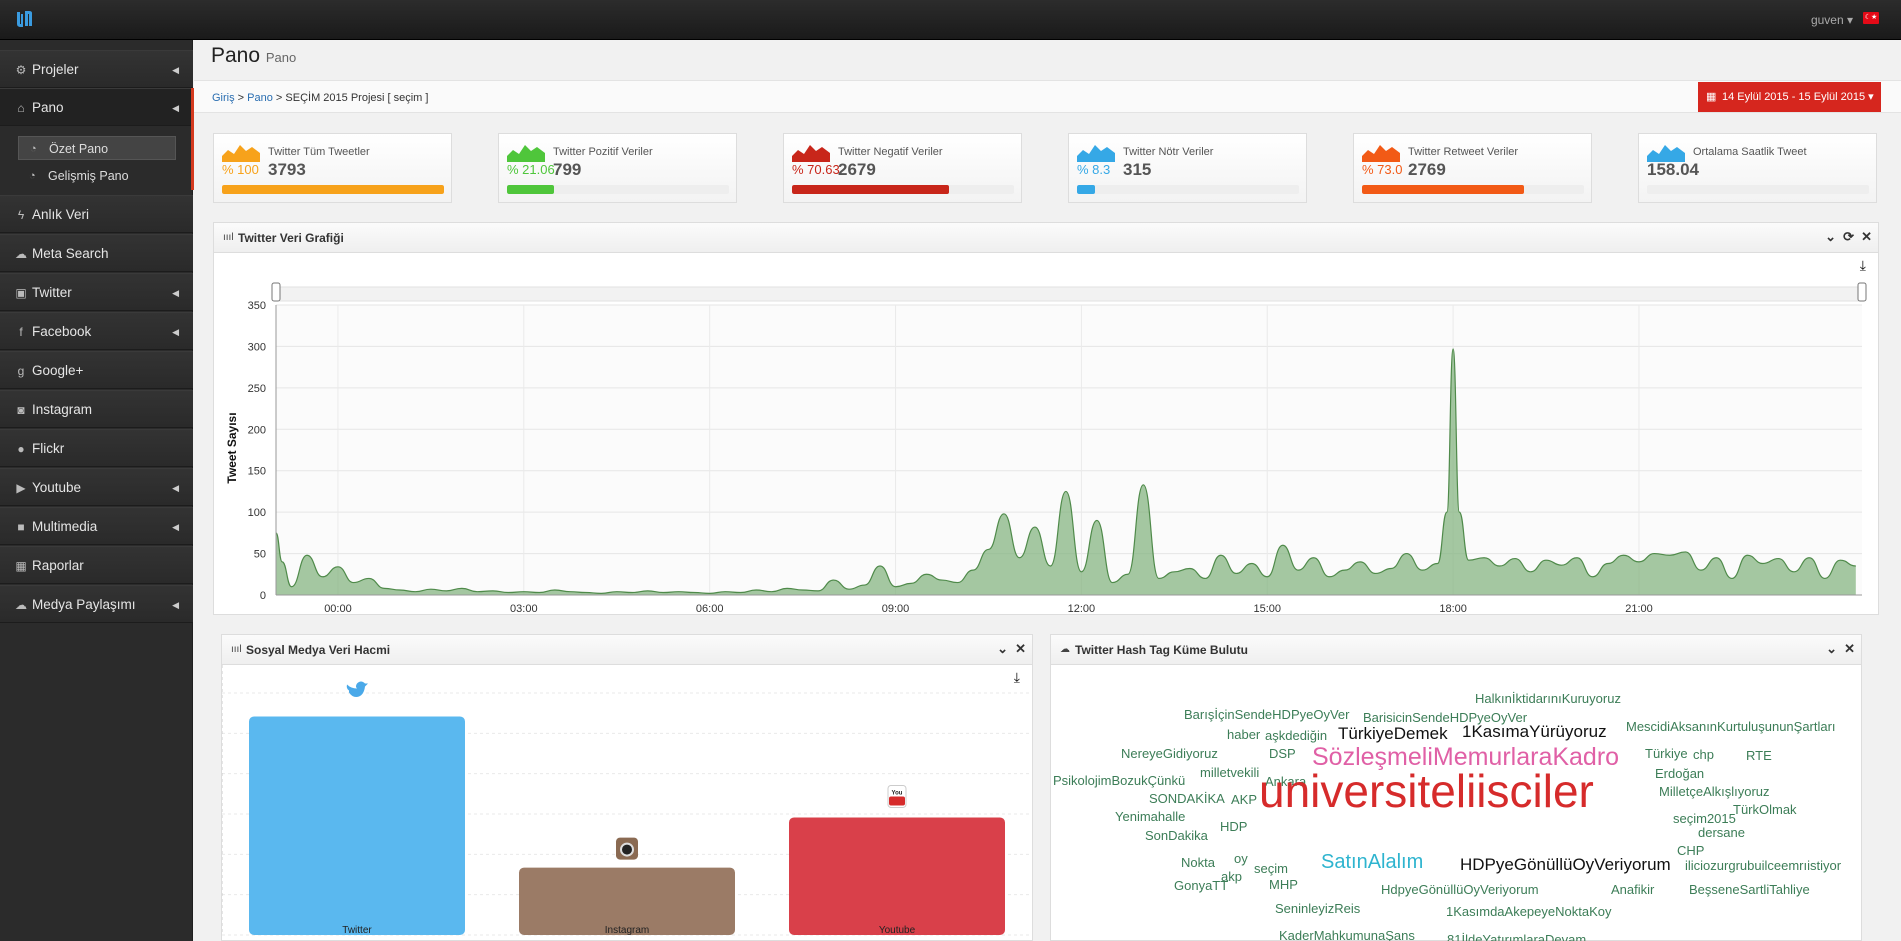 The width and height of the screenshot is (1901, 941). I want to click on sidebar-item-projeler: ⚙ Projeler ◀, so click(96, 69).